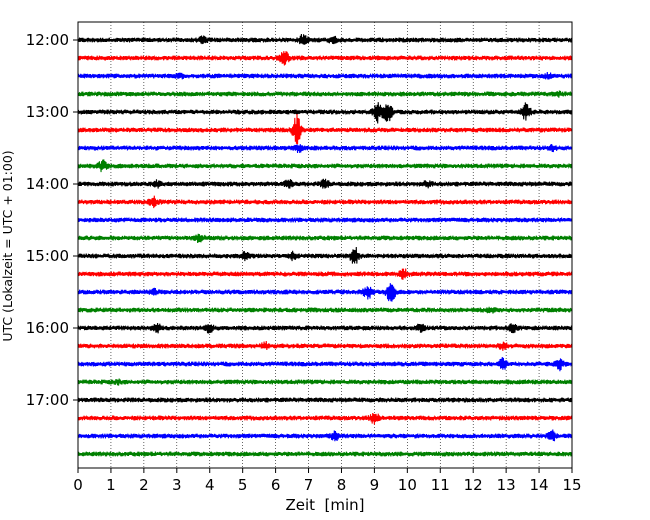 The image size is (650, 520). What do you see at coordinates (78, 485) in the screenshot?
I see `x-tick-label: 0` at bounding box center [78, 485].